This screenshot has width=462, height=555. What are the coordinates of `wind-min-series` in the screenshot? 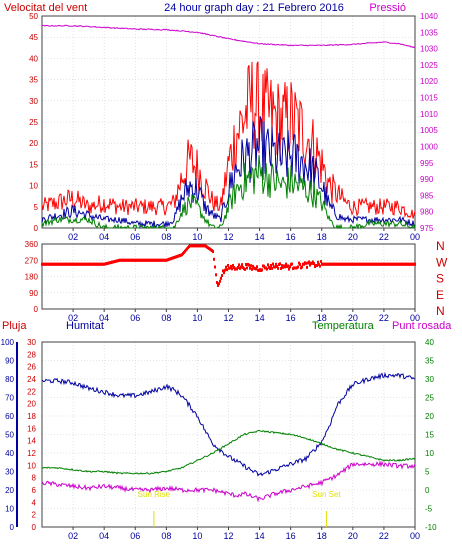 It's located at (228, 192).